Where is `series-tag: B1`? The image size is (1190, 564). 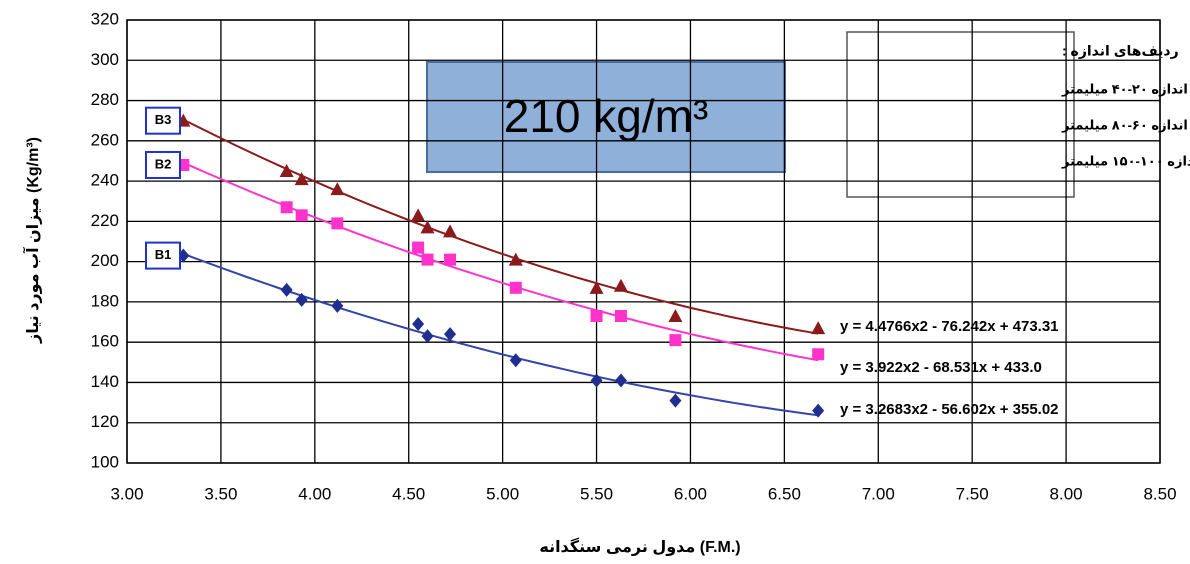
series-tag: B1 is located at coordinates (163, 254).